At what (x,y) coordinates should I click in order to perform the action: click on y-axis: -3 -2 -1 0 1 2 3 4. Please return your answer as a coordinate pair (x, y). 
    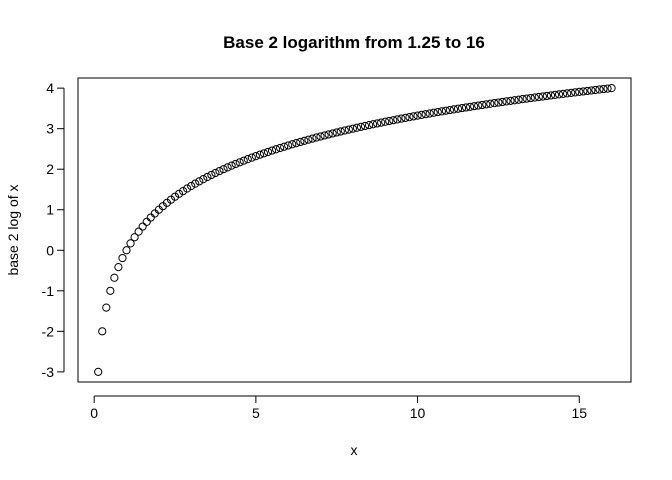
    Looking at the image, I should click on (53, 230).